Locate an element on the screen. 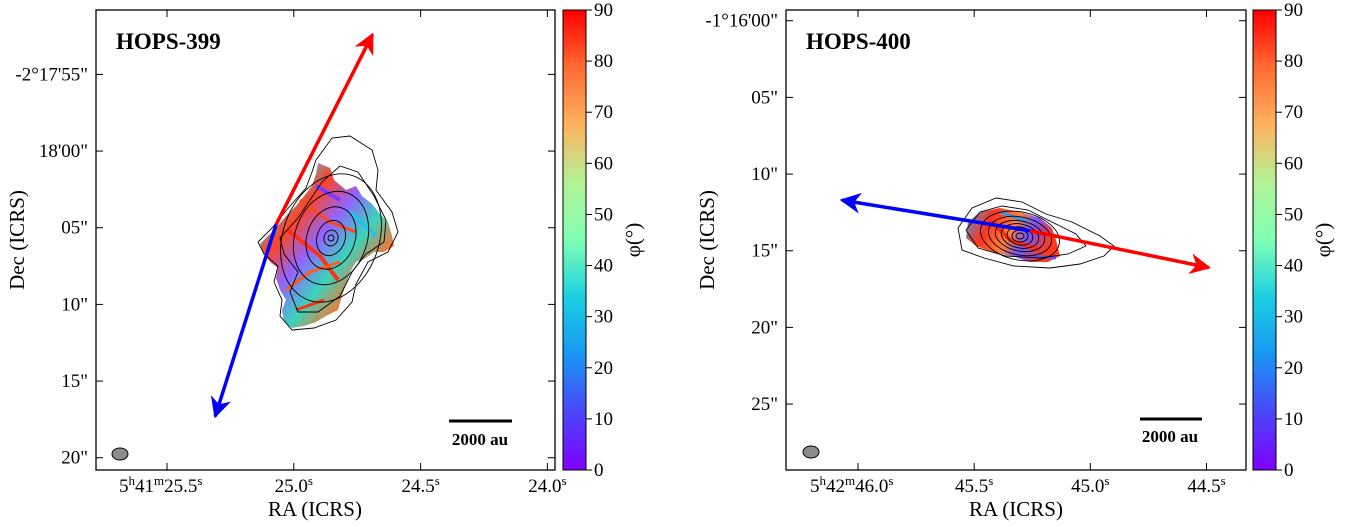 The image size is (1348, 527). tick-label-part: 24.5 is located at coordinates (417, 486).